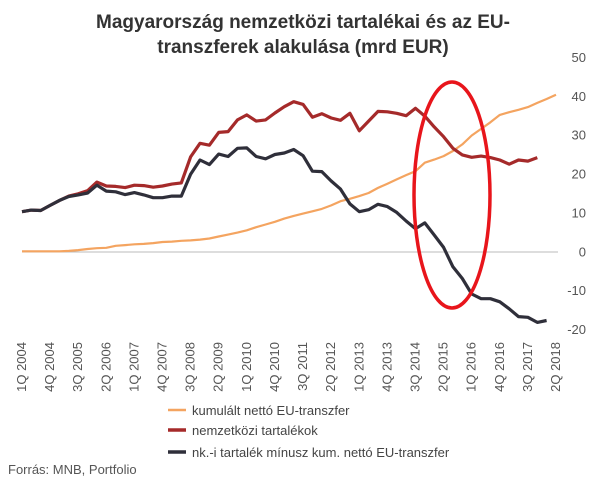 This screenshot has width=607, height=485. What do you see at coordinates (579, 135) in the screenshot?
I see `y-tick-label: 30` at bounding box center [579, 135].